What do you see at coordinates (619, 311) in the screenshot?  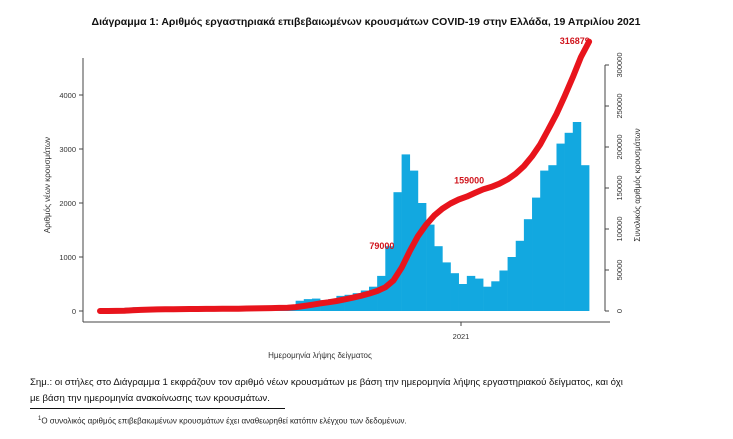 I see `y2-tick-label: 0` at bounding box center [619, 311].